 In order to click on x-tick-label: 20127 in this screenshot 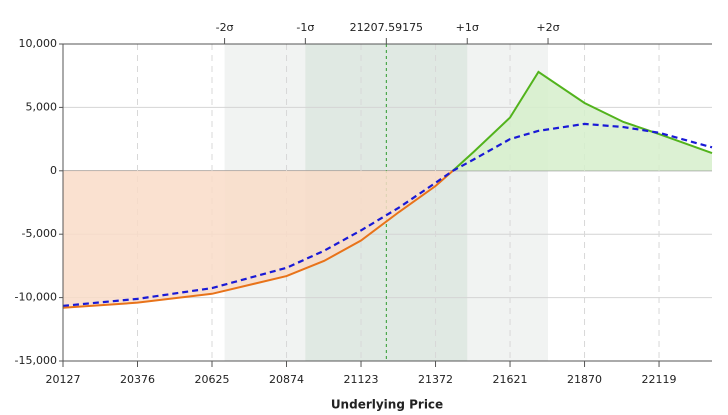, I will do `click(63, 379)`.